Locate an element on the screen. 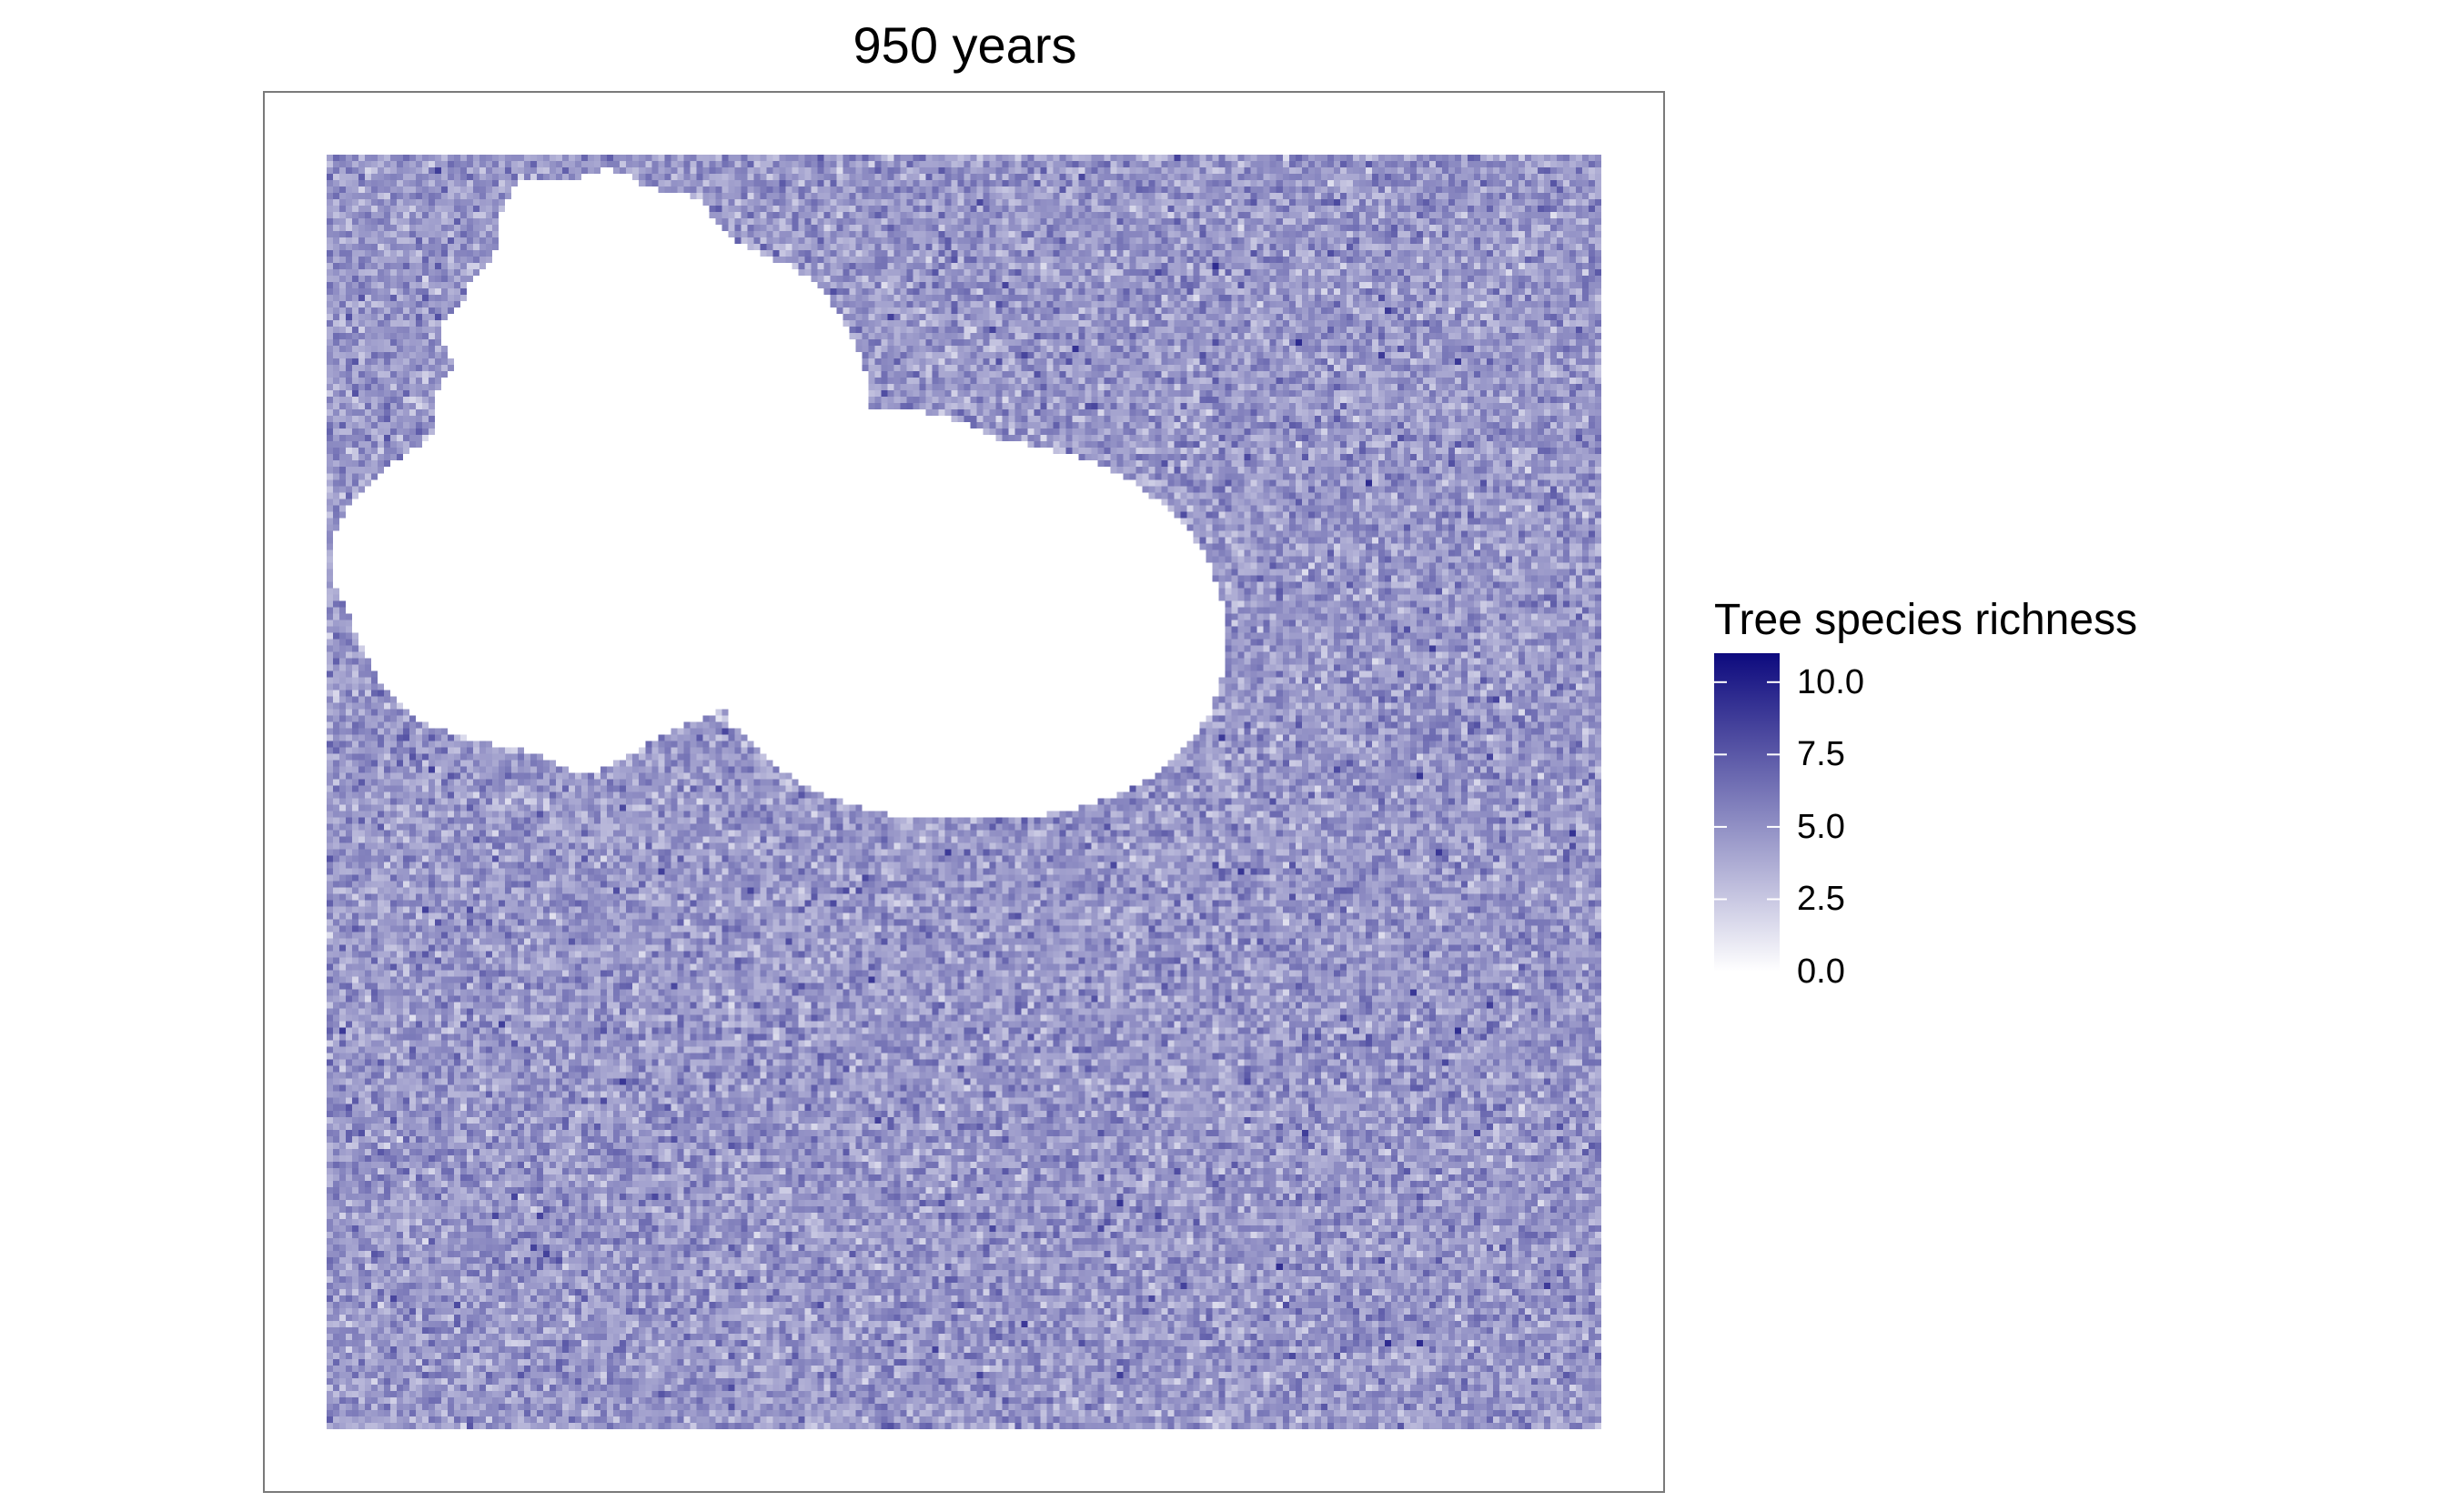 The image size is (2442, 1512). legend-tick-label: 10.0 is located at coordinates (1830, 682).